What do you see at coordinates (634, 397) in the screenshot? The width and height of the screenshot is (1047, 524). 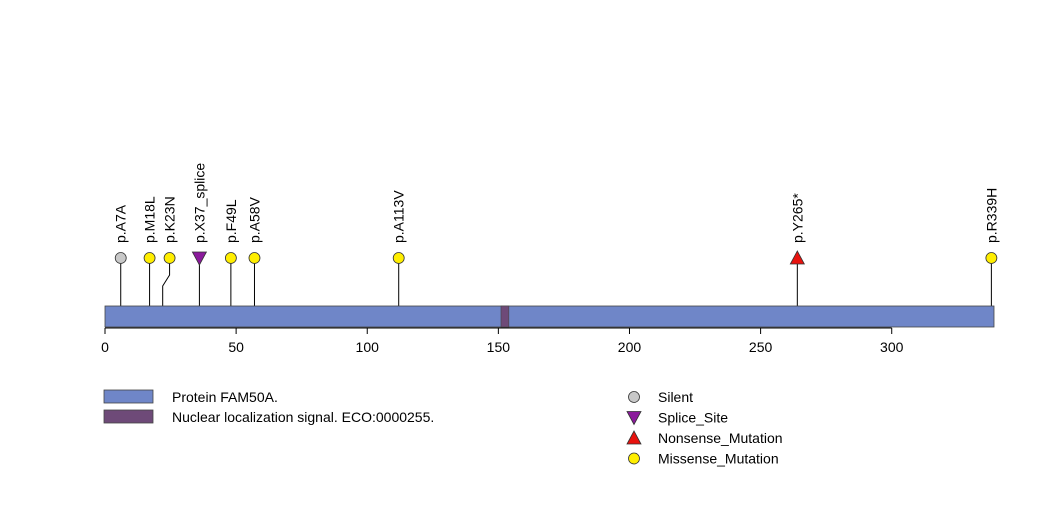 I see `legend-marker-silent` at bounding box center [634, 397].